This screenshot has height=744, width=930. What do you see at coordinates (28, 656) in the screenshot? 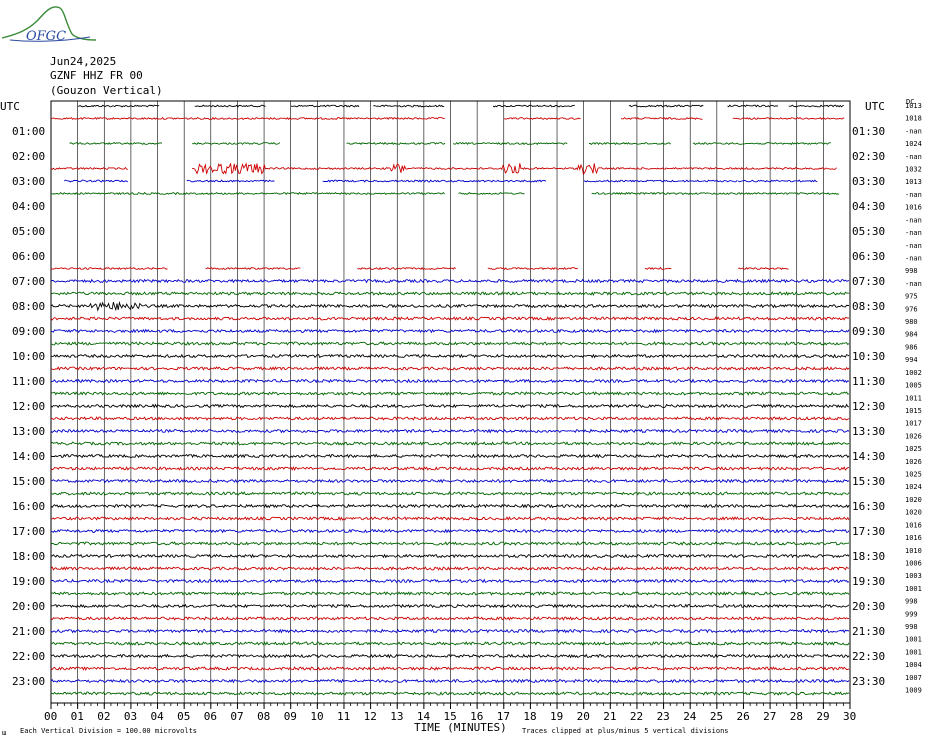
I see `hour-label-left: 22:00` at bounding box center [28, 656].